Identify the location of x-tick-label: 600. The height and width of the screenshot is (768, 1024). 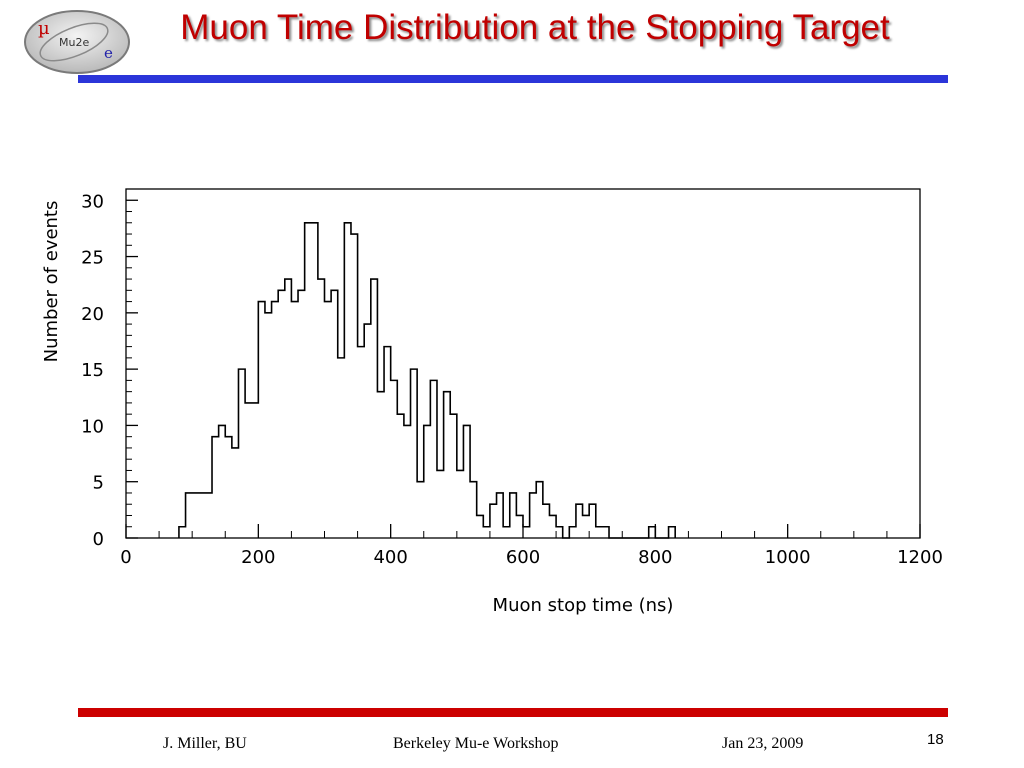
(523, 557).